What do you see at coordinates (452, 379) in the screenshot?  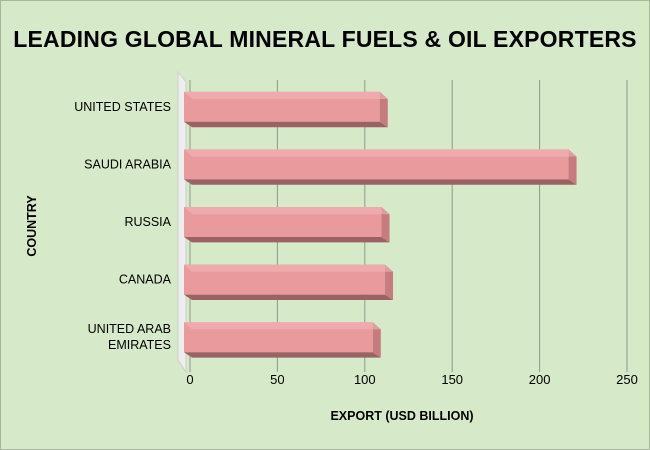 I see `x-tick-label-150: 150` at bounding box center [452, 379].